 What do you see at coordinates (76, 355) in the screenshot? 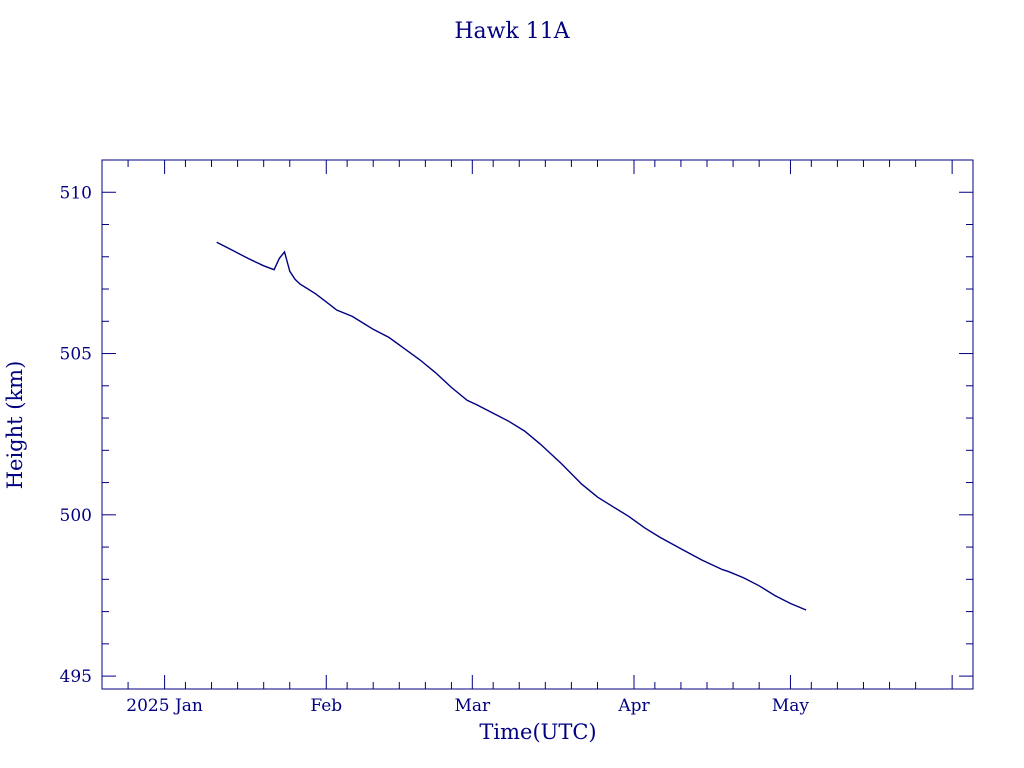
I see `y-tick-label: 505` at bounding box center [76, 355].